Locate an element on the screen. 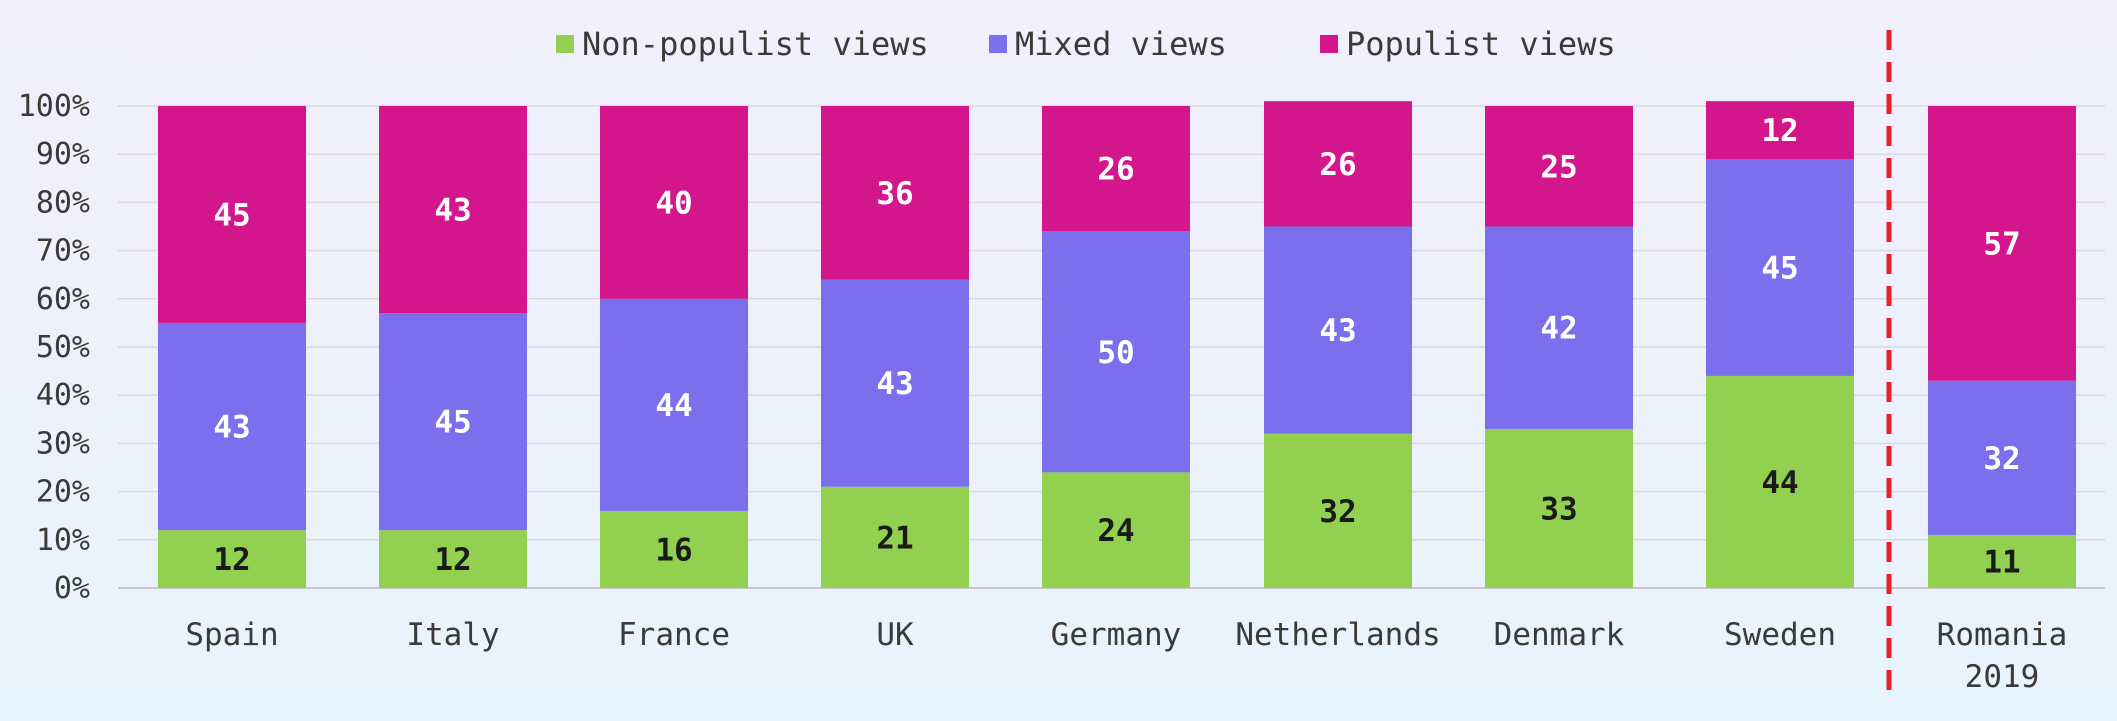 The image size is (2117, 721). legend-label: Mixed views is located at coordinates (1121, 44).